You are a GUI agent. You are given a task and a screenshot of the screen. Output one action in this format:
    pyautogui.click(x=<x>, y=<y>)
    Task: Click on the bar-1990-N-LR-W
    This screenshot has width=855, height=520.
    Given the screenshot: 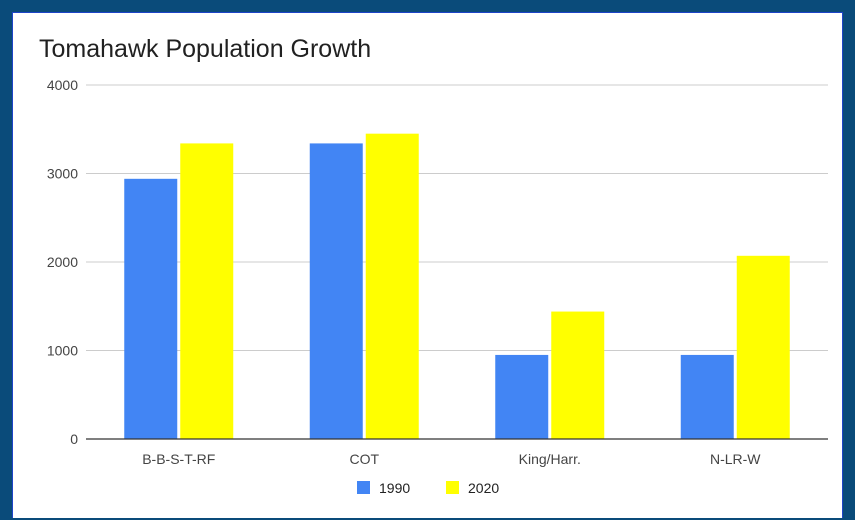 What is the action you would take?
    pyautogui.click(x=707, y=396)
    